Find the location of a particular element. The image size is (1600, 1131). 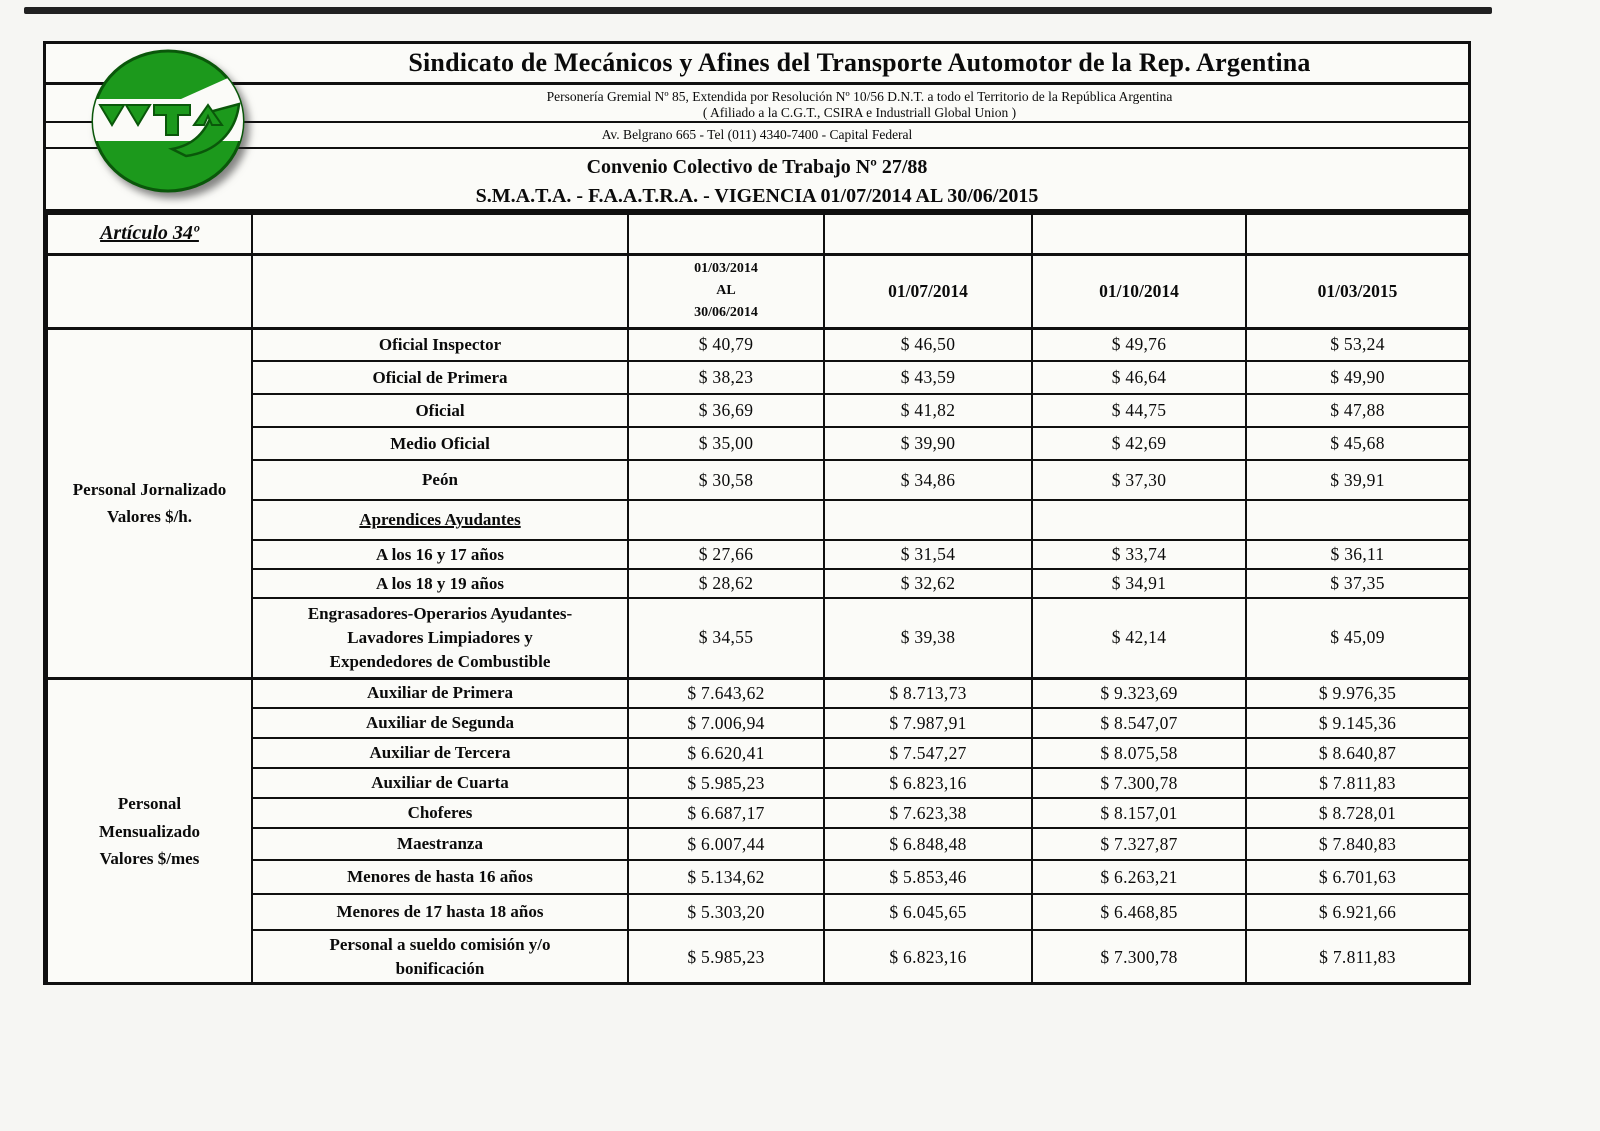

value-cell: $ 39,90 is located at coordinates (928, 443).